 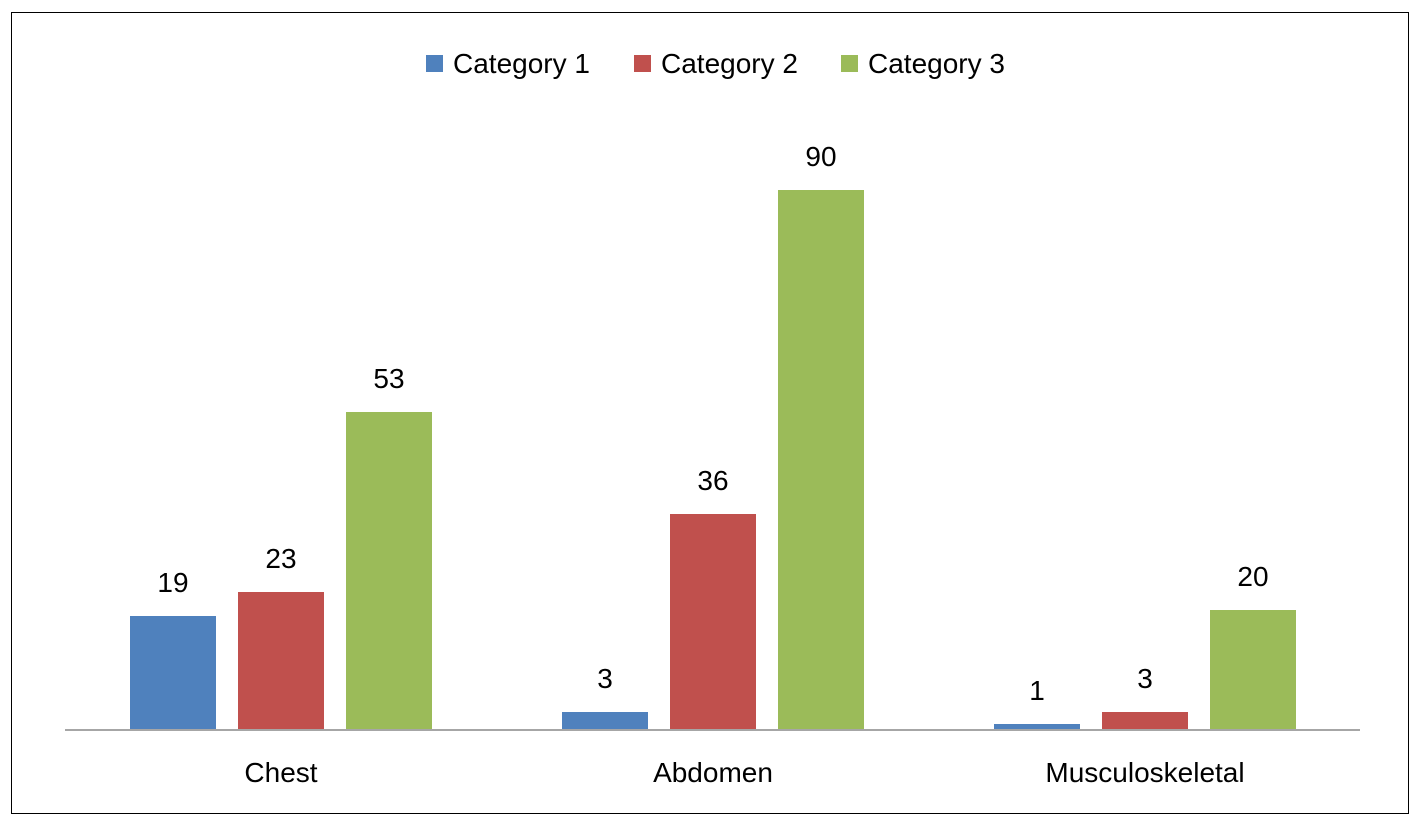 I want to click on x-tick-label-musculoskeletal: Musculoskeletal, so click(x=1144, y=772).